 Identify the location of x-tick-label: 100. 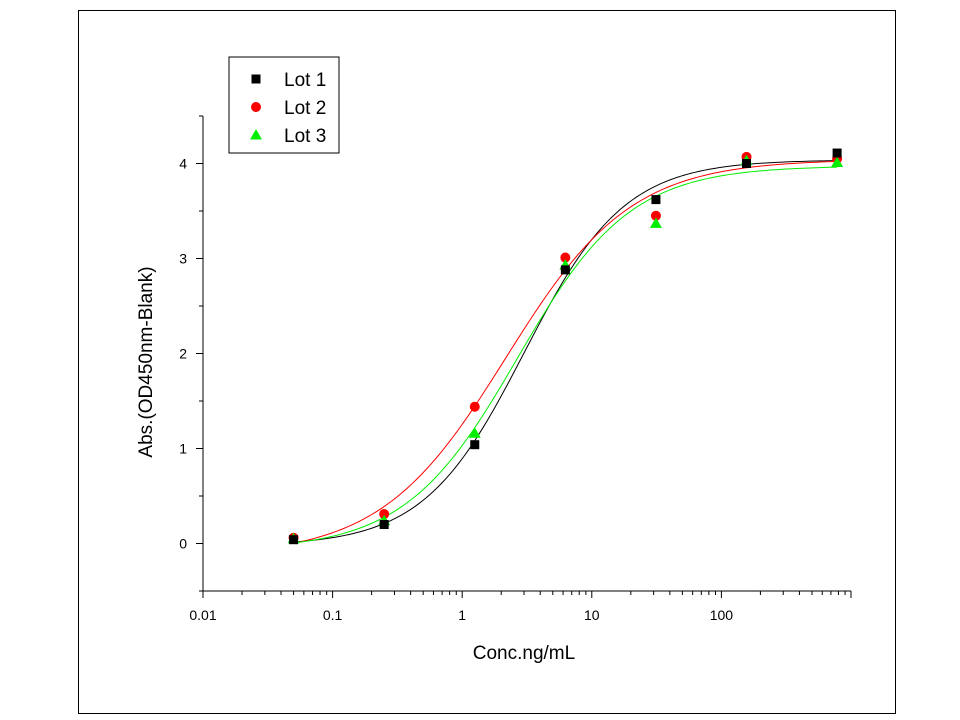
(722, 615).